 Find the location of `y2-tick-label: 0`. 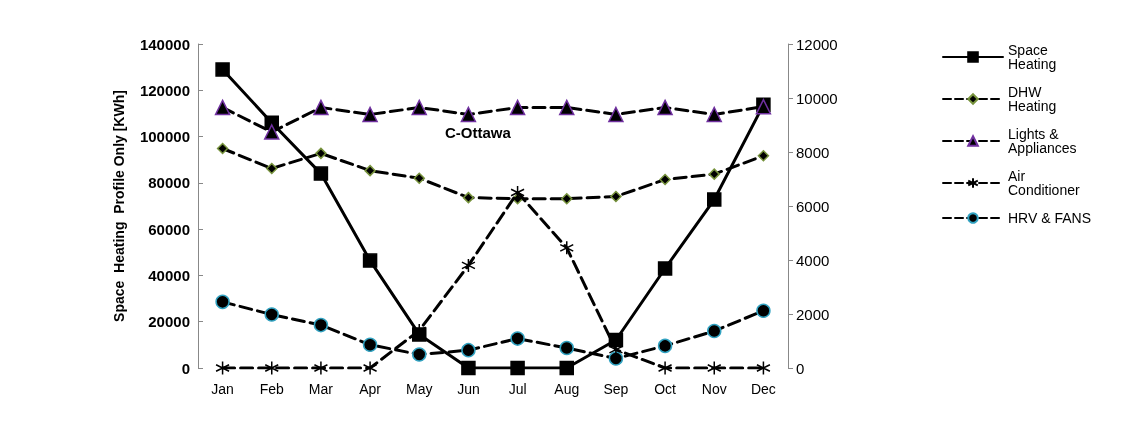

y2-tick-label: 0 is located at coordinates (800, 368).